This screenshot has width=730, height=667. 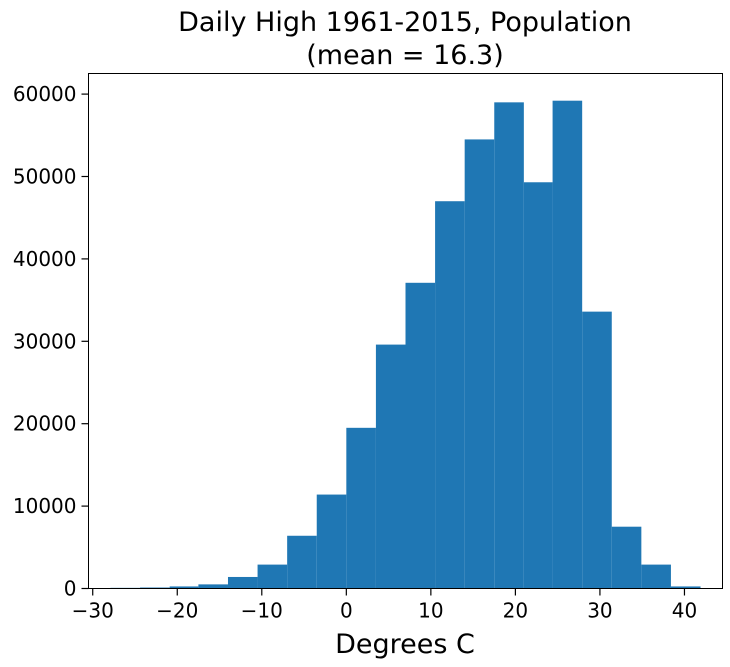 What do you see at coordinates (346, 611) in the screenshot?
I see `x-tick-label: 0` at bounding box center [346, 611].